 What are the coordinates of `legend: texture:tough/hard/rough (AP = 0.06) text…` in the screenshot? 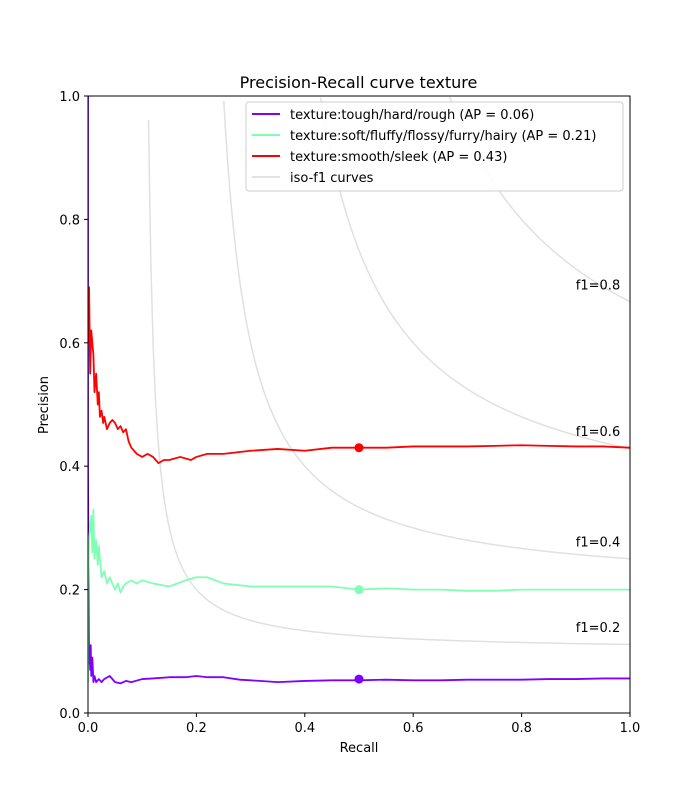 It's located at (434, 146).